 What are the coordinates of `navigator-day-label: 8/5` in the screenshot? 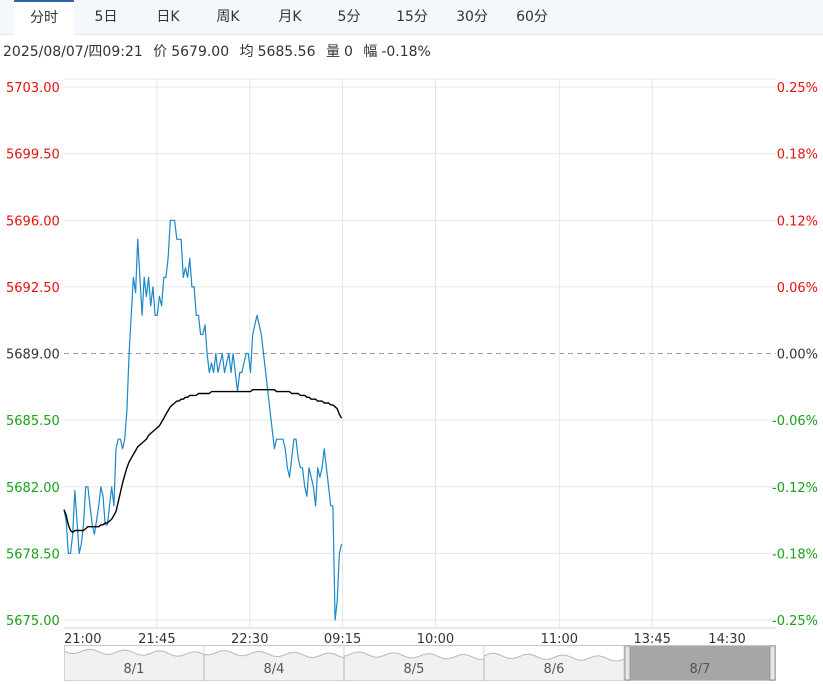 It's located at (414, 669).